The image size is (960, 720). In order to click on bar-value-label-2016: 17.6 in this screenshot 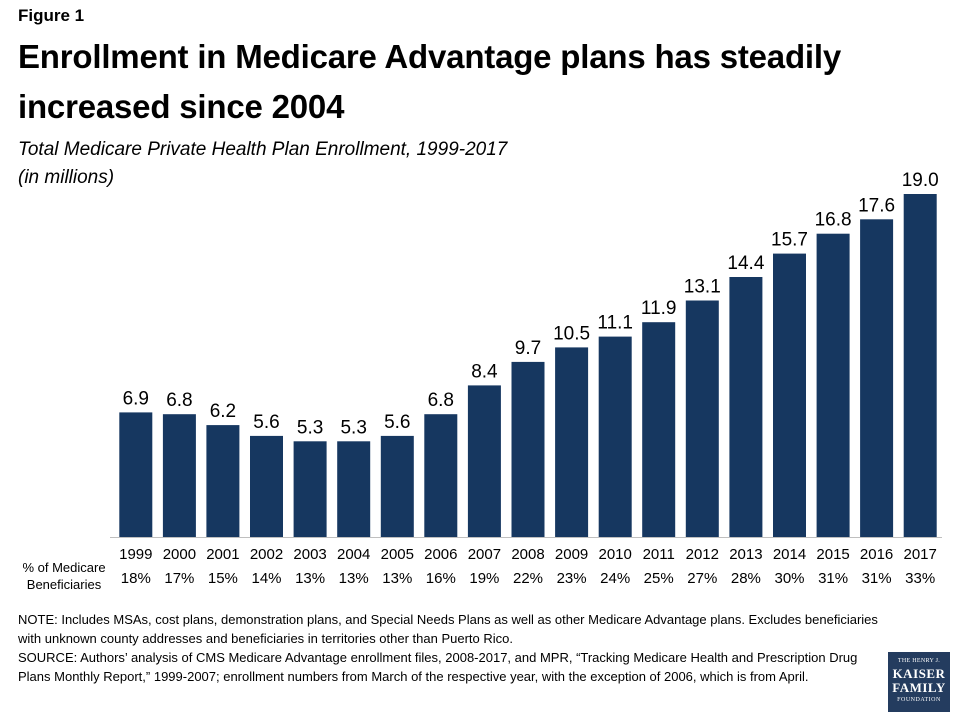, I will do `click(876, 205)`.